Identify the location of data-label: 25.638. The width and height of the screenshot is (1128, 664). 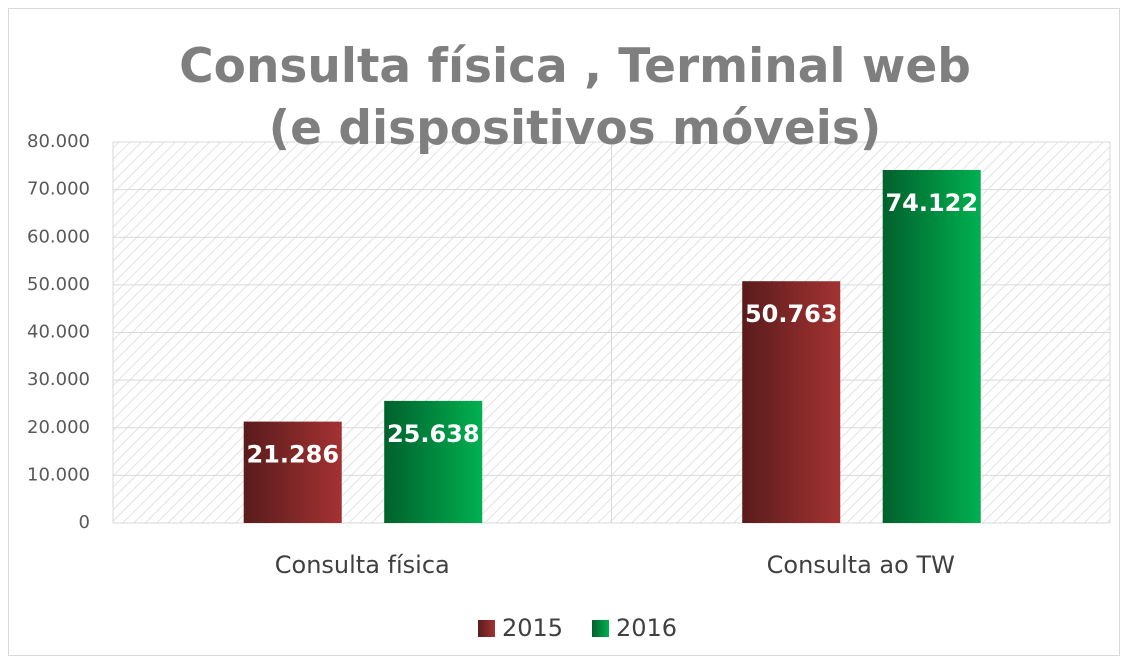
(433, 434).